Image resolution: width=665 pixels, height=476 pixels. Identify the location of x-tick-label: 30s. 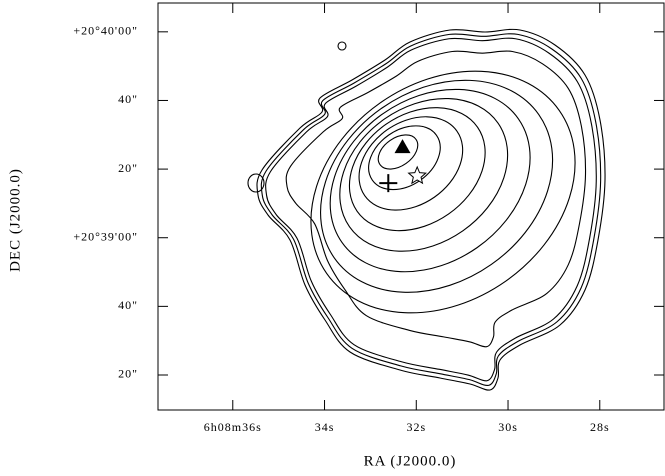
(508, 427).